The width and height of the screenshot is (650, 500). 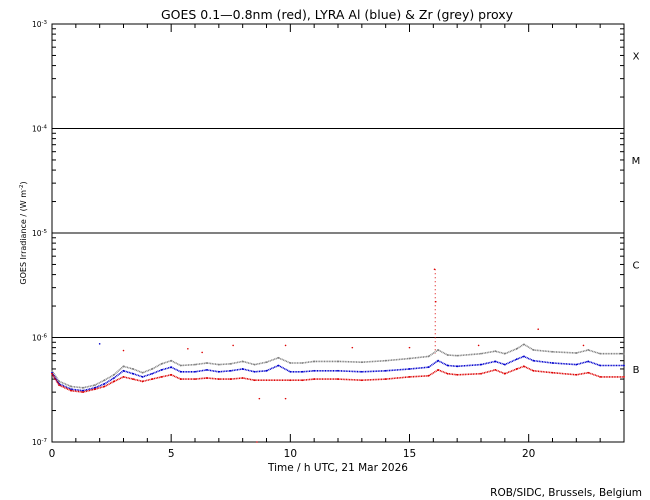 I want to click on flare-class-labels: B C M X, so click(x=636, y=213).